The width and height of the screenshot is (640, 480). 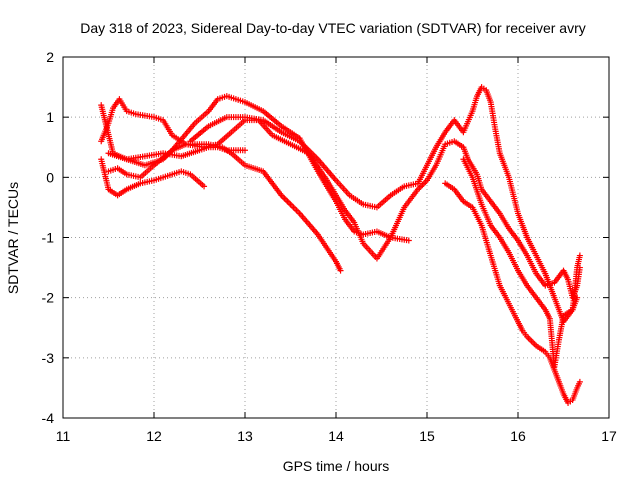 I want to click on x-axis-label: GPS time / hours, so click(x=336, y=466).